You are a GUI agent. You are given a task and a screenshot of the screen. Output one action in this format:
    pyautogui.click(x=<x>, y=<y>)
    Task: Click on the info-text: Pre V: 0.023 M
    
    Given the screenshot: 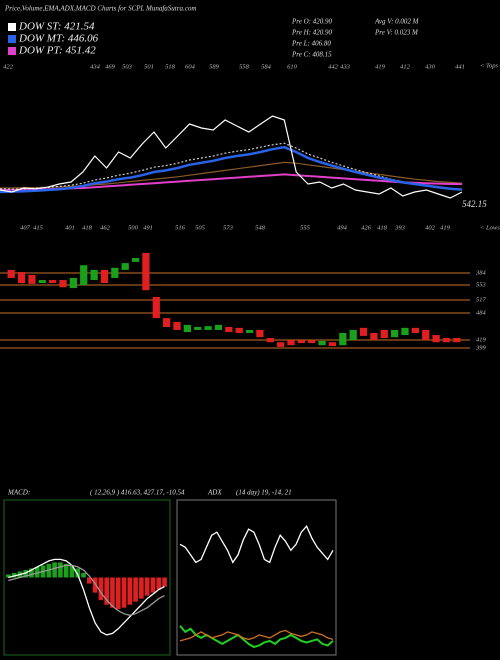 What is the action you would take?
    pyautogui.click(x=396, y=33)
    